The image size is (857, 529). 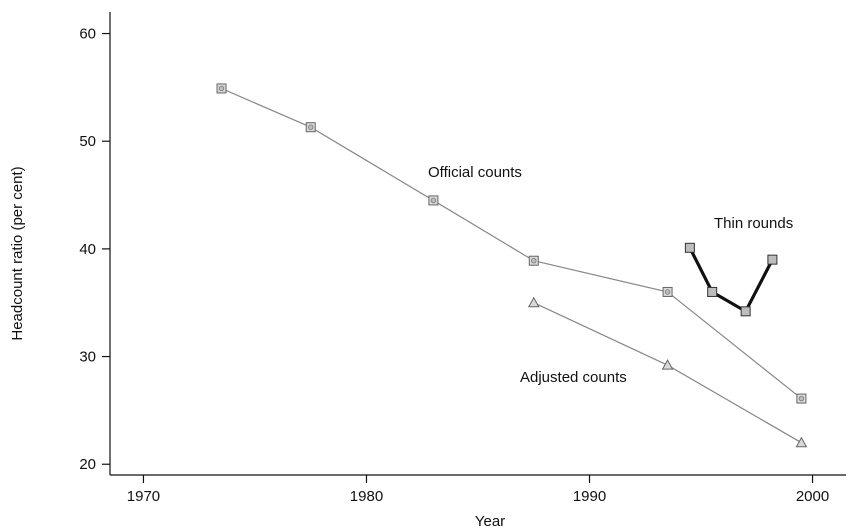 I want to click on data-point-official-counts-3-center, so click(x=534, y=261).